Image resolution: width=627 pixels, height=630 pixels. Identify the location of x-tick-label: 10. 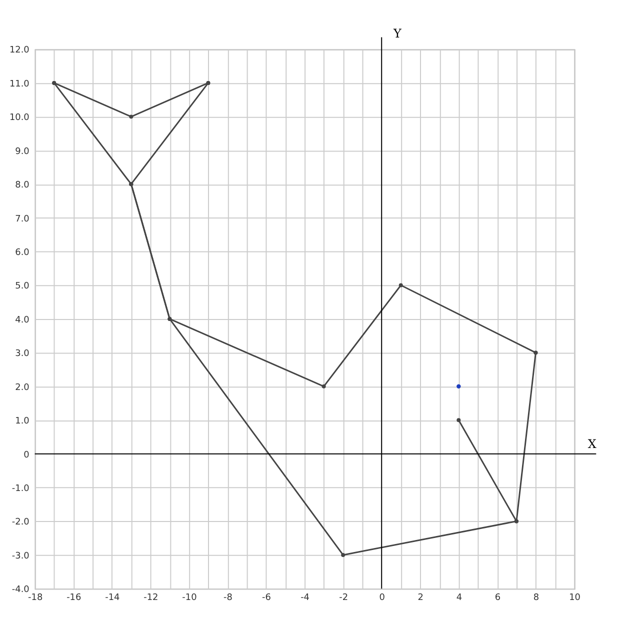
(575, 598).